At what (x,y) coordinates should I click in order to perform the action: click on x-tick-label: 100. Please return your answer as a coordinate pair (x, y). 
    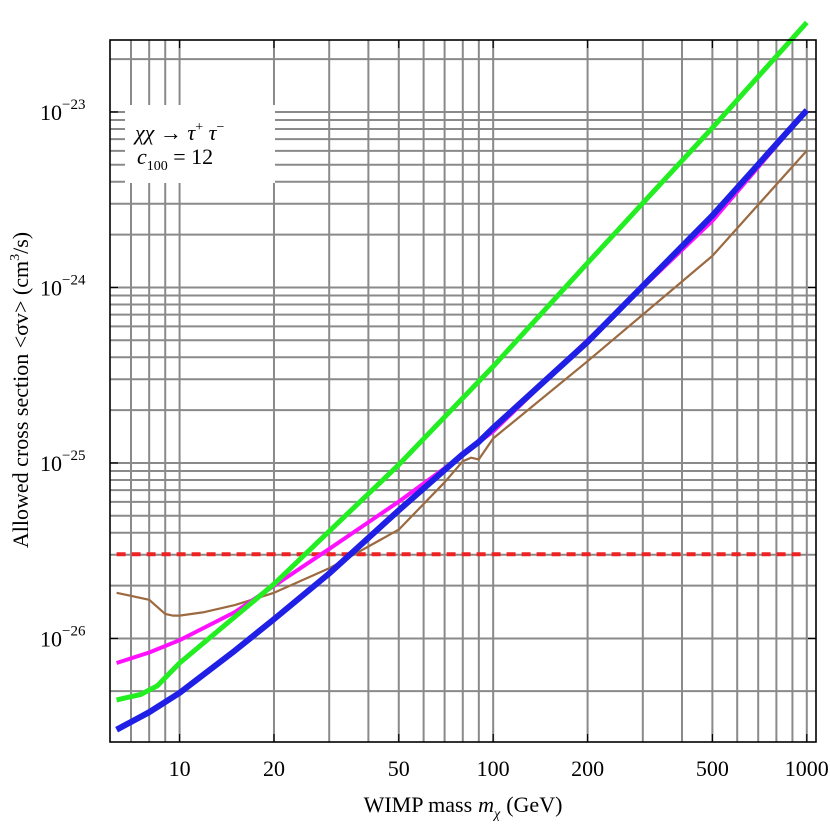
    Looking at the image, I should click on (493, 768).